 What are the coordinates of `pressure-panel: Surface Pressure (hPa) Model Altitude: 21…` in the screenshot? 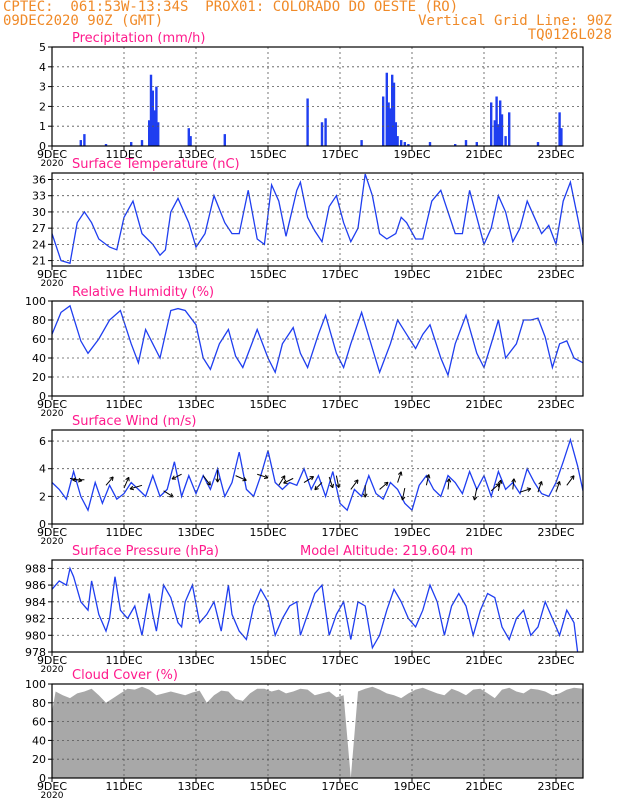 It's located at (304, 609).